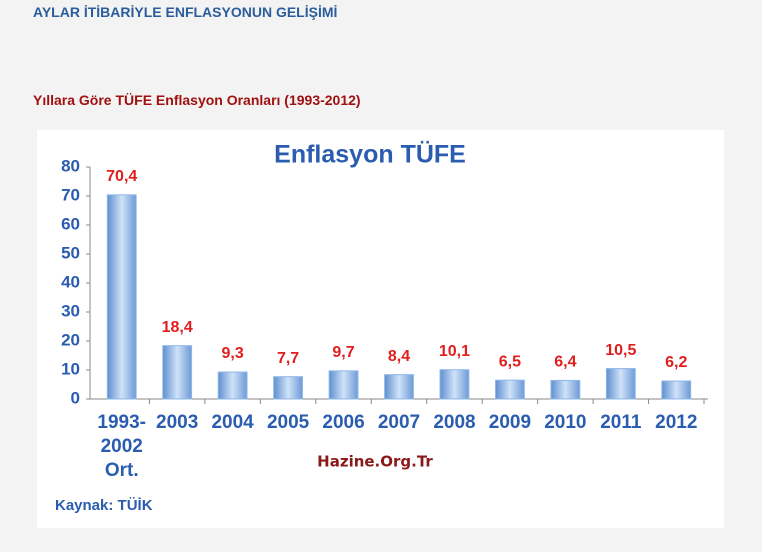  What do you see at coordinates (621, 422) in the screenshot?
I see `x-tick-label: 2011` at bounding box center [621, 422].